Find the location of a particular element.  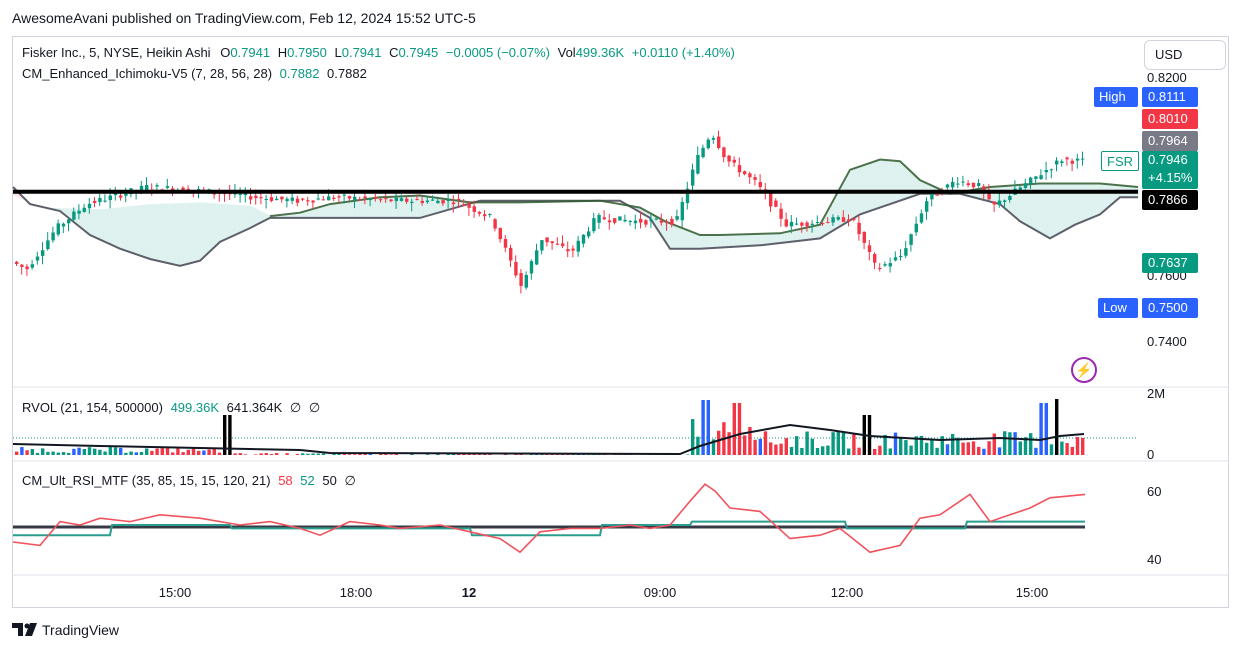

lightning-icon: ⚡ is located at coordinates (1084, 370).